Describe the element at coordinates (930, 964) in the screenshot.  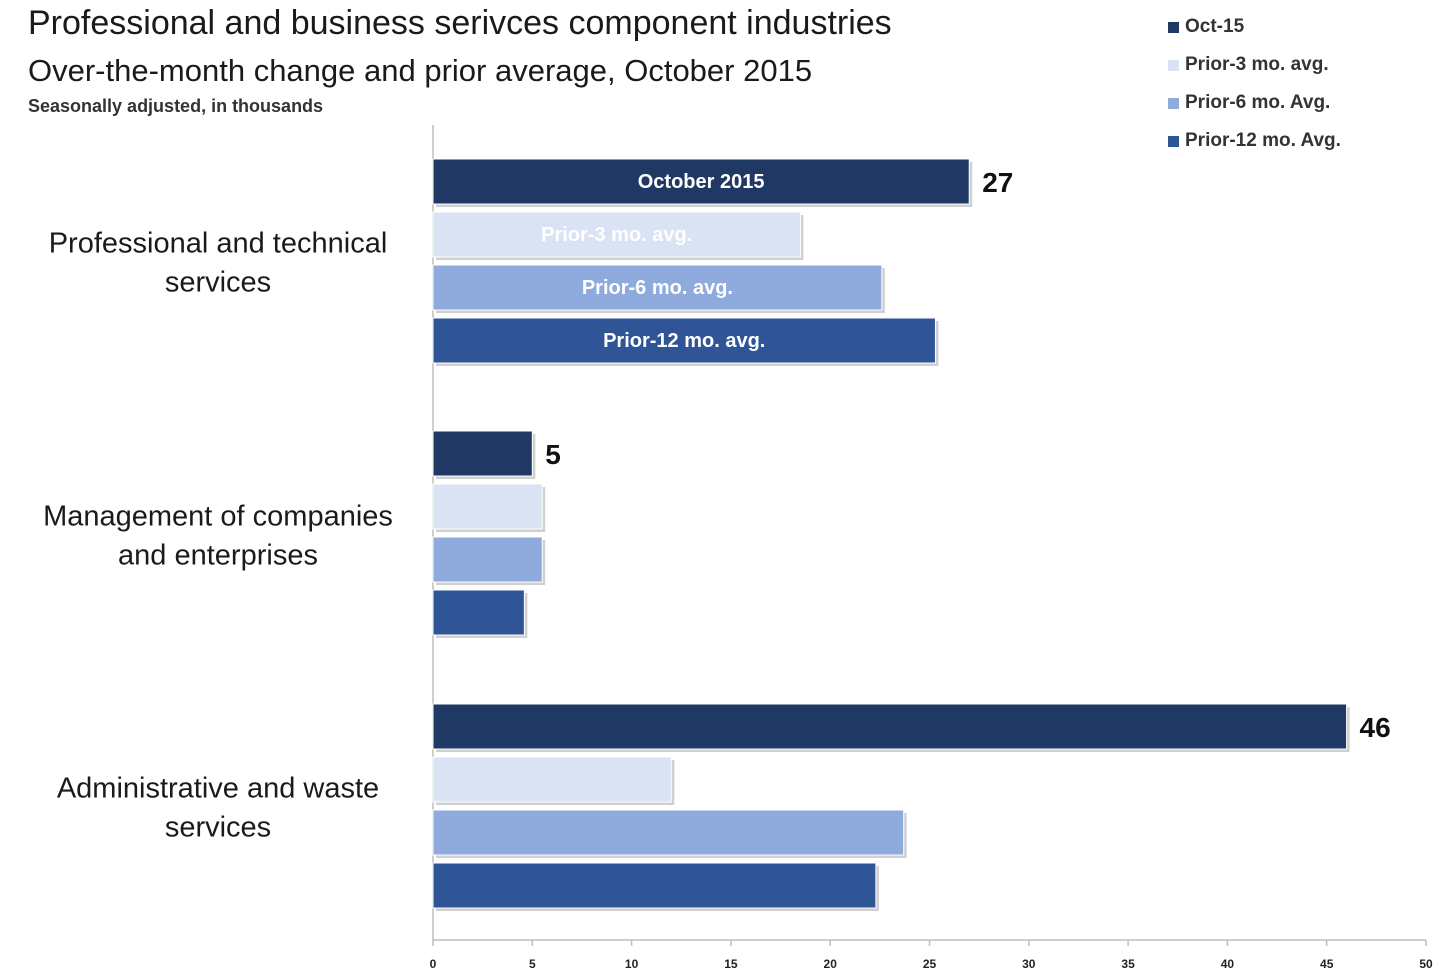
I see `x-tick-label: 25` at that location.